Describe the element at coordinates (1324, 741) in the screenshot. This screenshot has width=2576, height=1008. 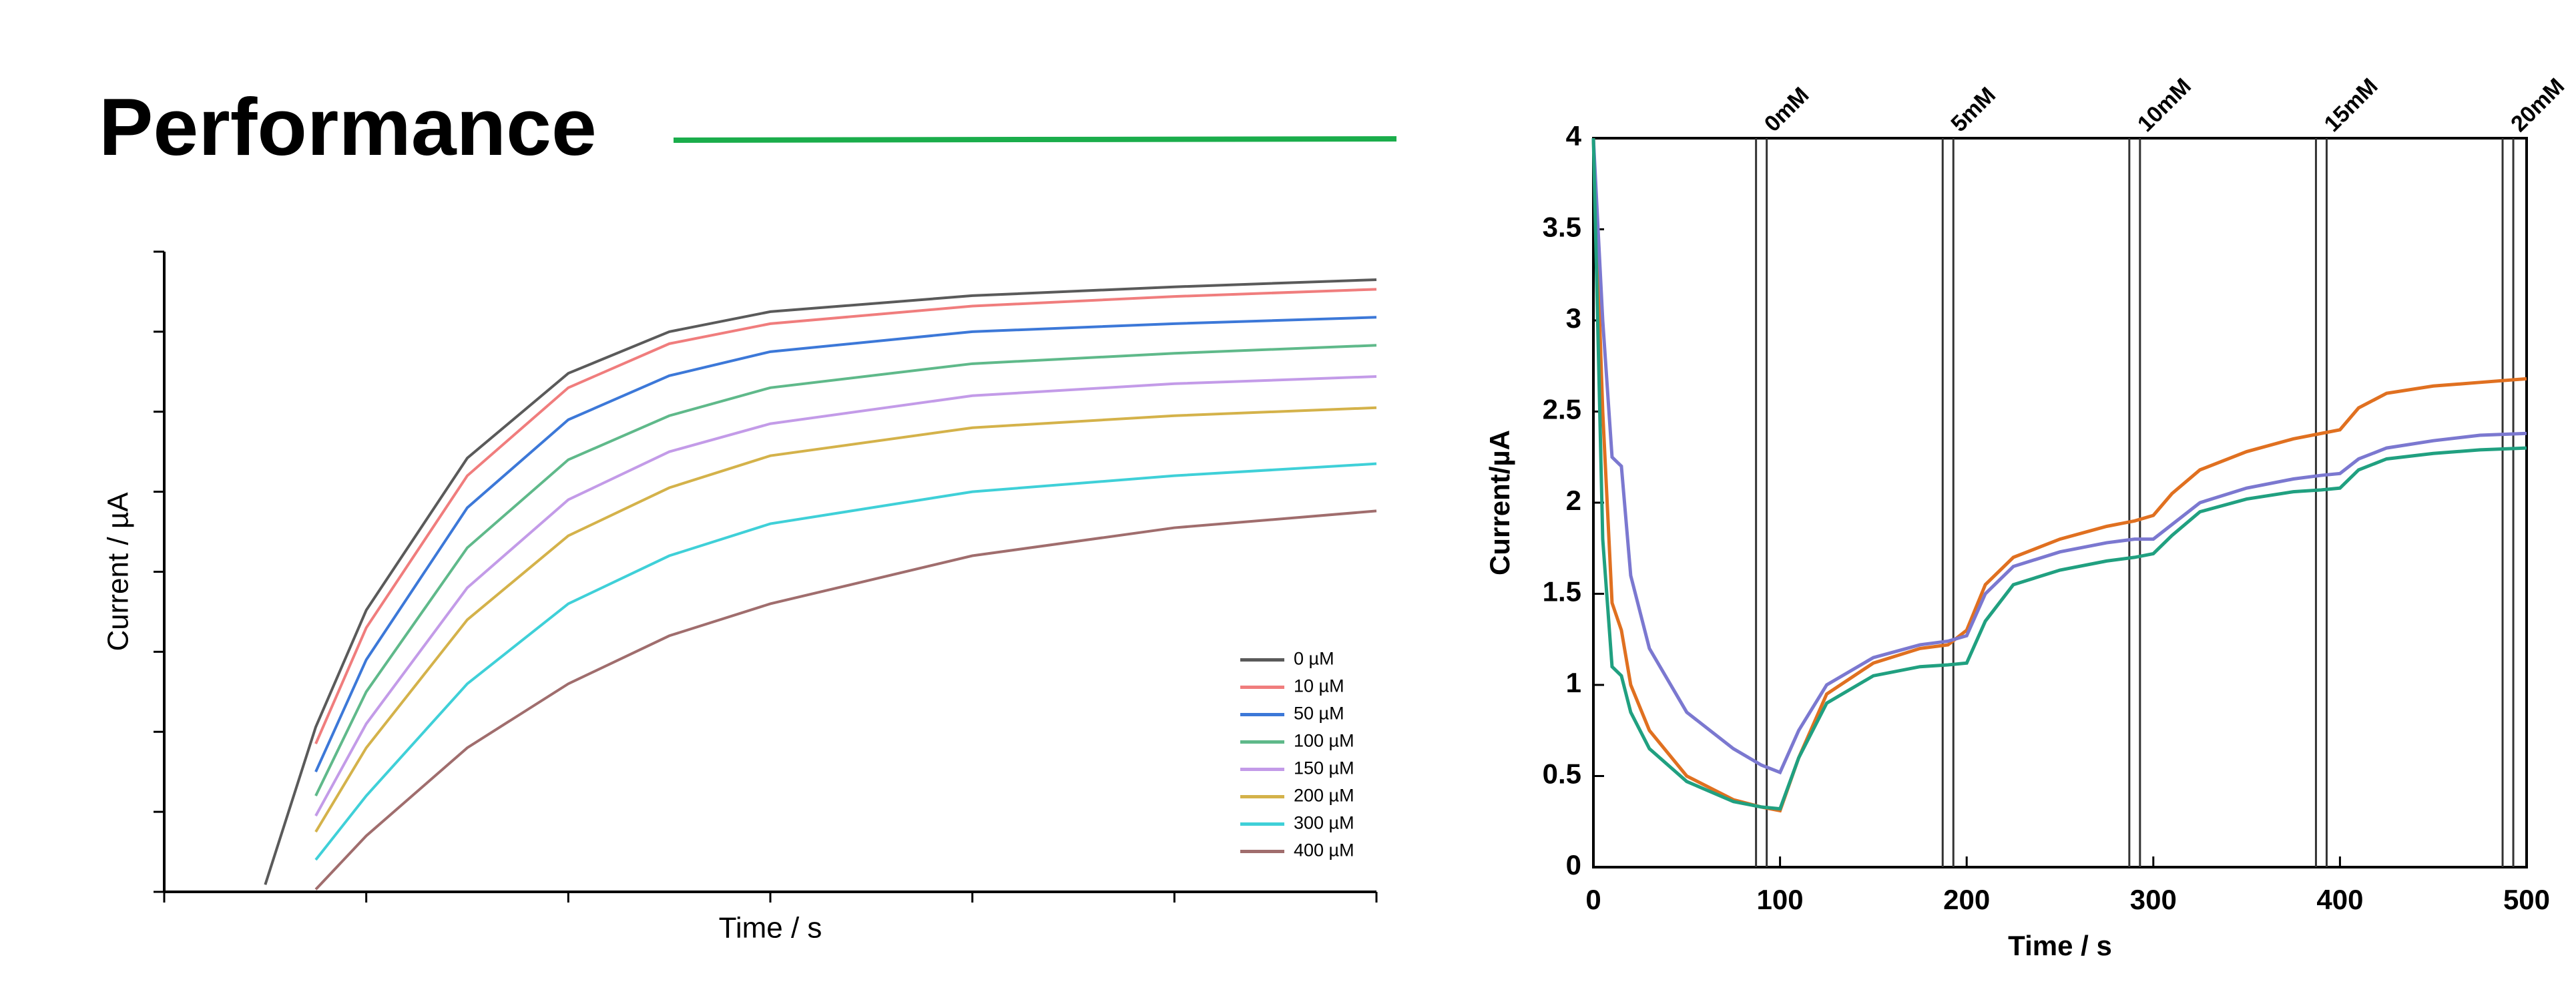
I see `legend-label: 100 µM` at that location.